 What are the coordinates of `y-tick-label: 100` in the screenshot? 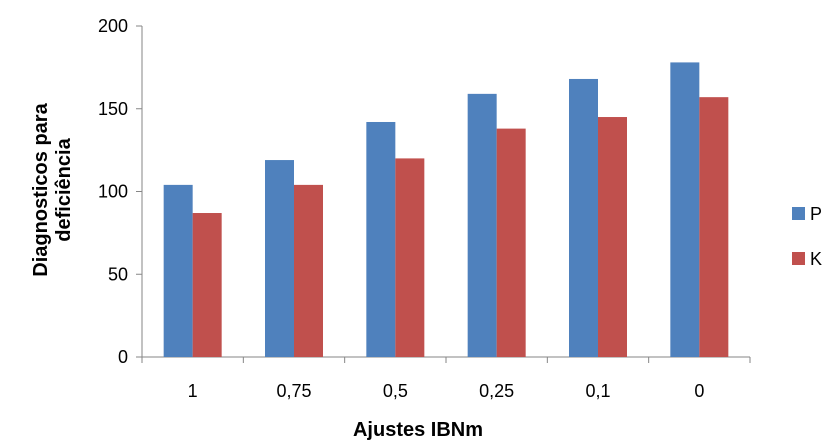 It's located at (113, 192).